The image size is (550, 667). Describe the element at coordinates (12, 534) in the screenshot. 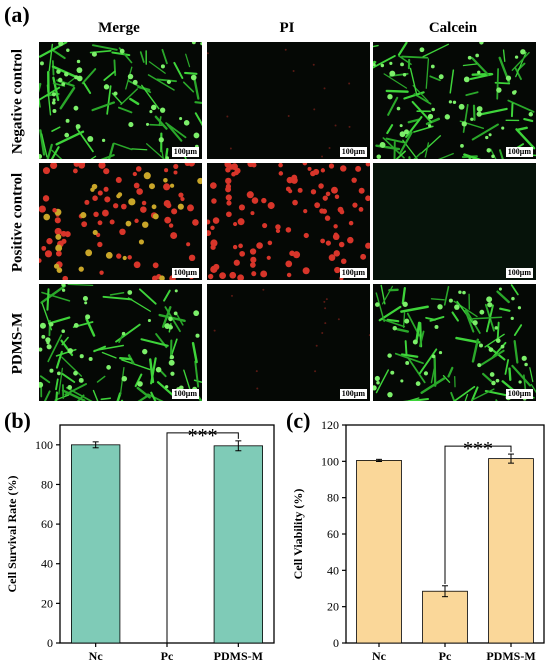

I see `y-axis-label: Cell Survival Rate (%)` at that location.